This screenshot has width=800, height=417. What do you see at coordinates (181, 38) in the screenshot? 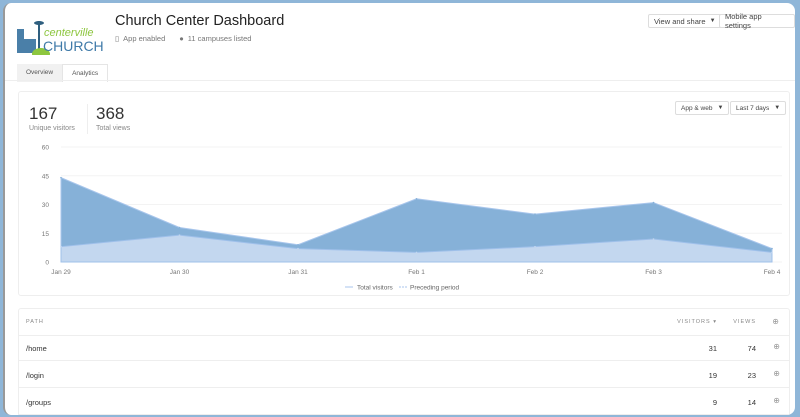
I see `location-pin-icon: ●` at bounding box center [181, 38].